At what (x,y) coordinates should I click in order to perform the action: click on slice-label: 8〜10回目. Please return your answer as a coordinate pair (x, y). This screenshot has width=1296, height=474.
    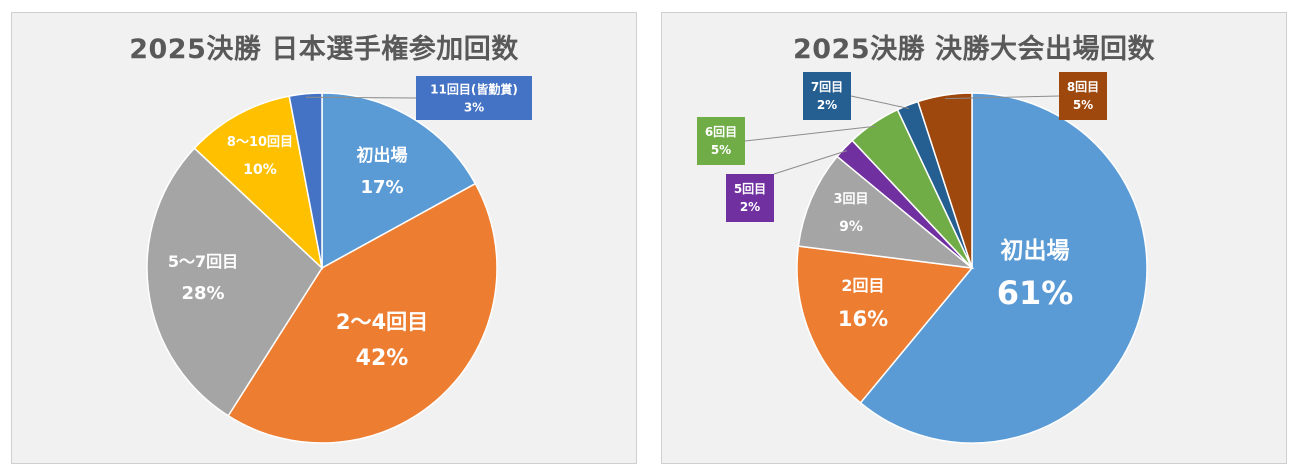
    Looking at the image, I should click on (260, 142).